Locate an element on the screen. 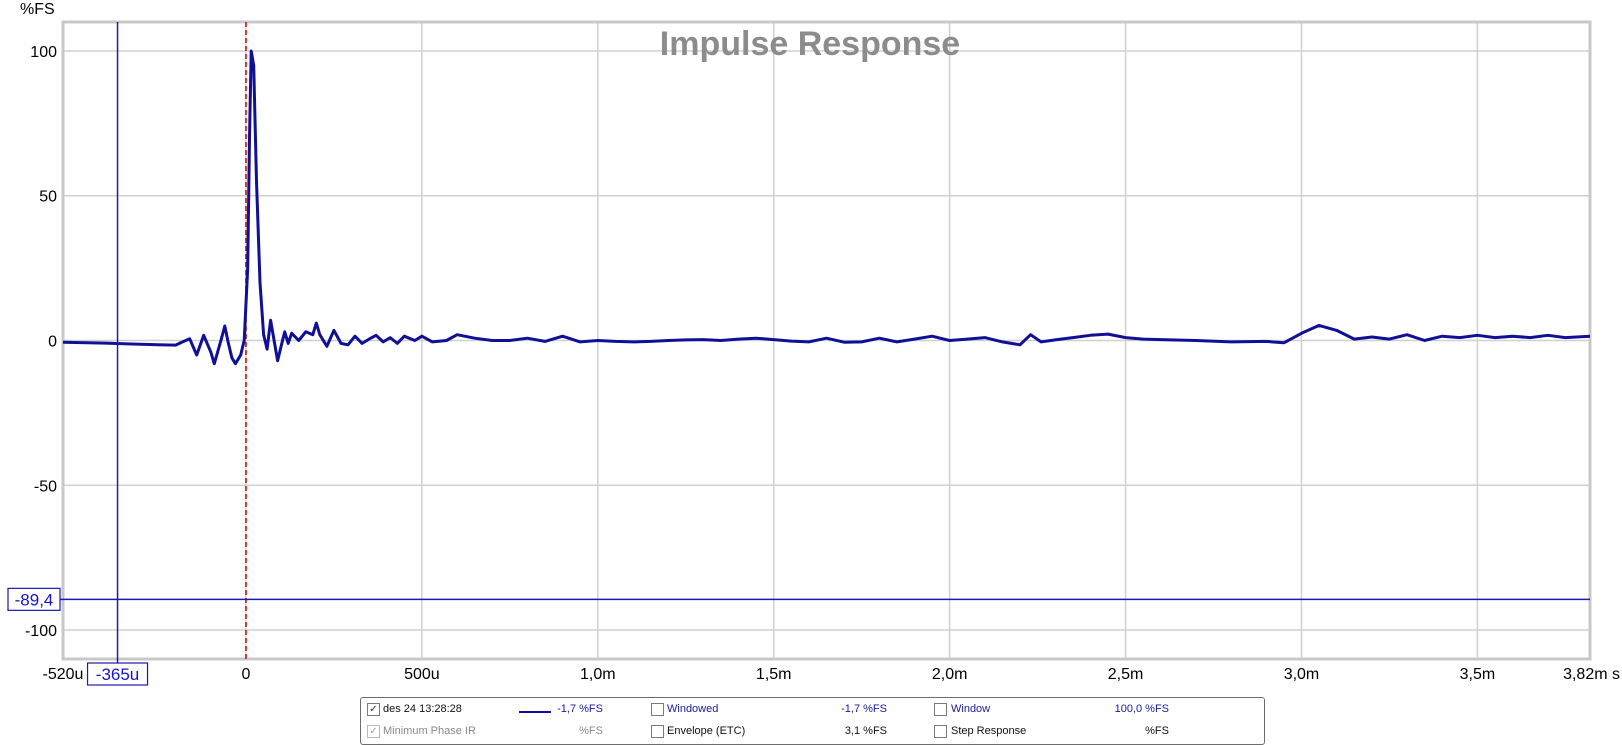  window-checkbox is located at coordinates (940, 709).